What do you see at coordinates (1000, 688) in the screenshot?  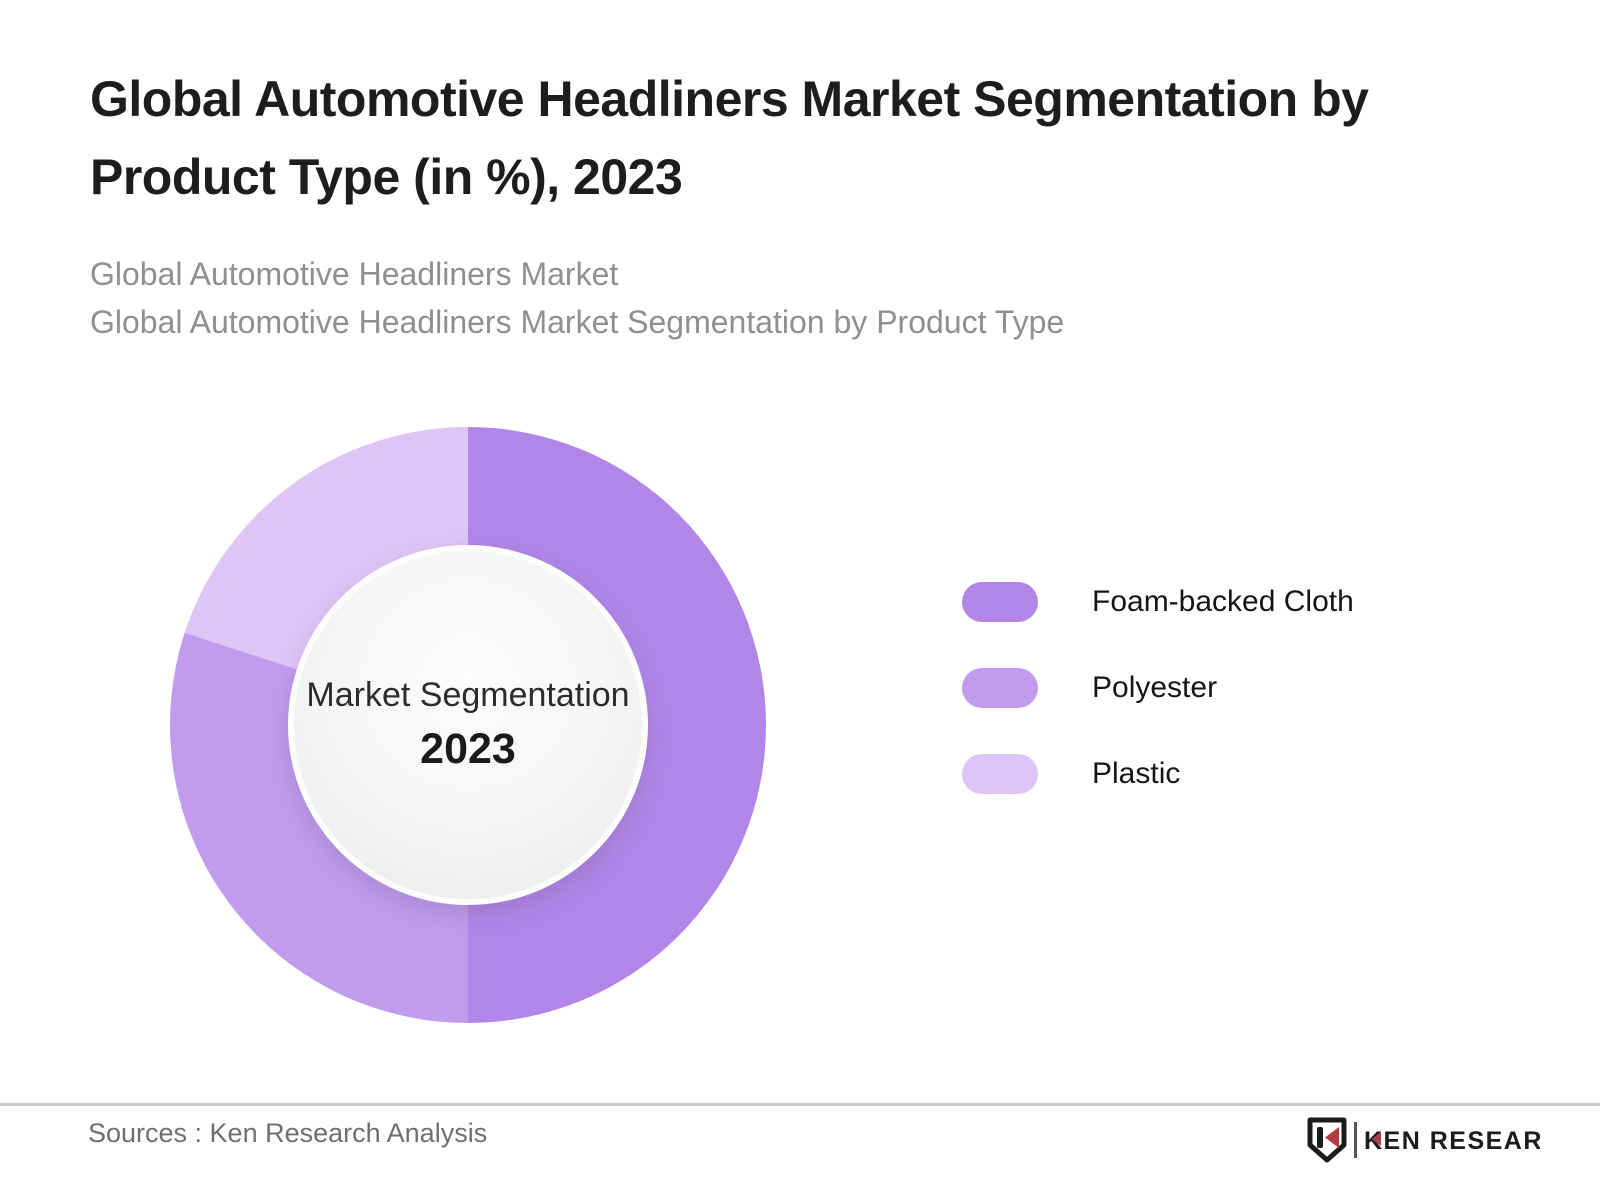 I see `legend-swatch-polyester` at bounding box center [1000, 688].